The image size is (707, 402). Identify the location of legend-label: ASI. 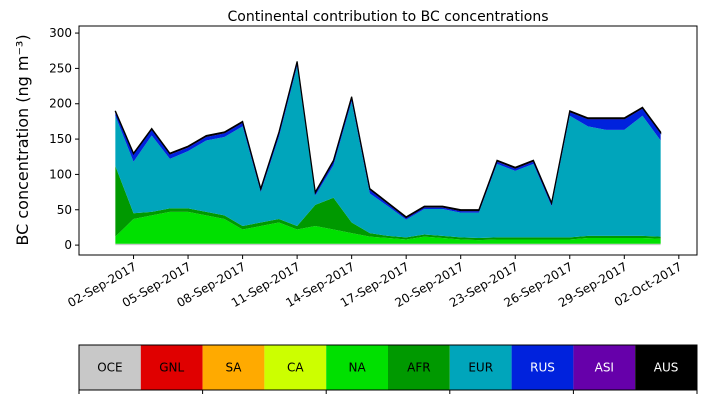
(604, 368).